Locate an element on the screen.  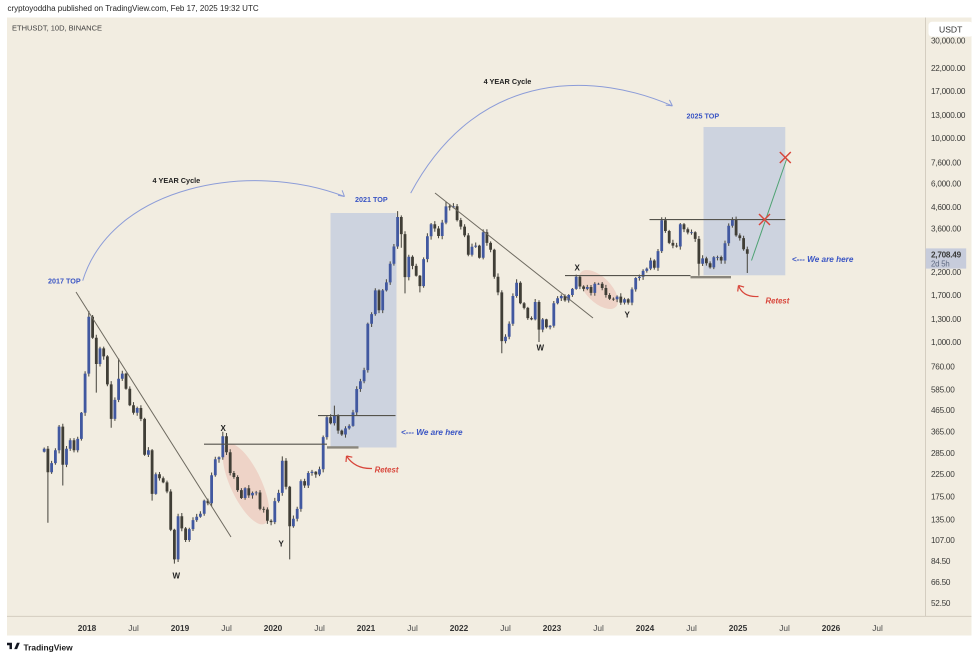
svg-text: 84.50 is located at coordinates (941, 561).